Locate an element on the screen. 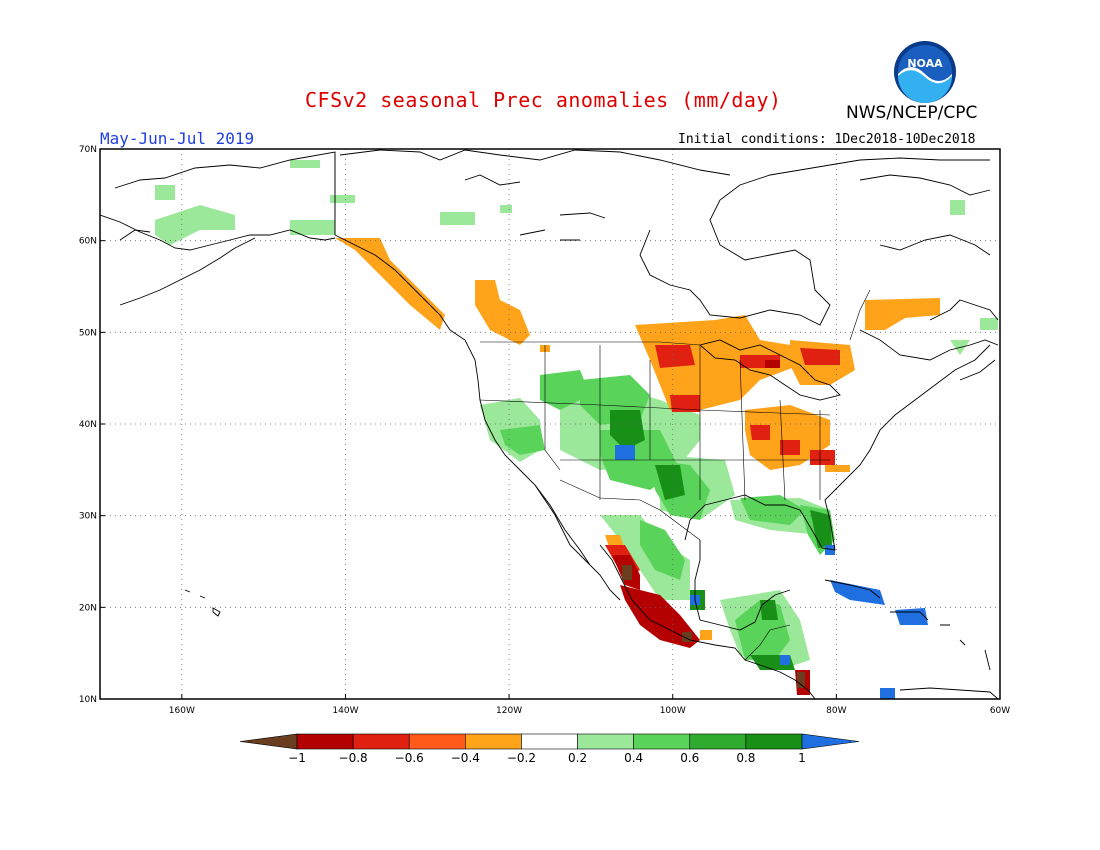 The image size is (1100, 850). lon-tick-label: 120W is located at coordinates (509, 711).